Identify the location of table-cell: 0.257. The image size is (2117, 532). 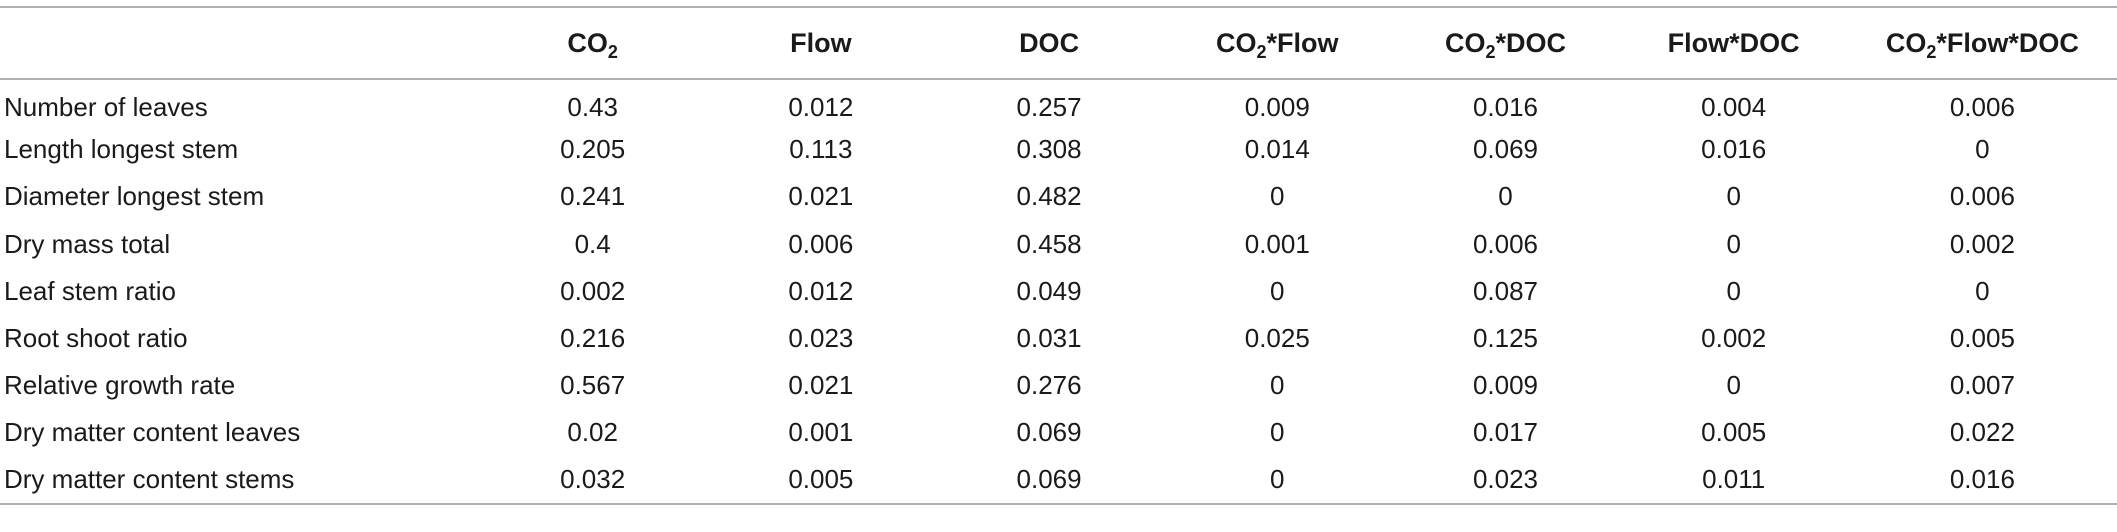
(1049, 106).